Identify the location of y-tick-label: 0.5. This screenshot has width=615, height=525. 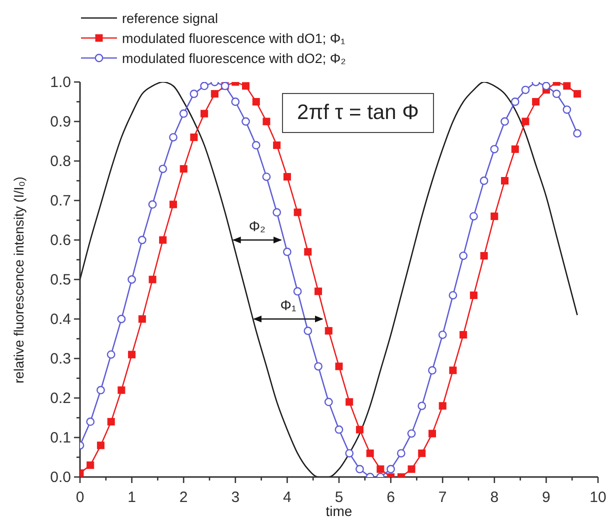
(60, 280).